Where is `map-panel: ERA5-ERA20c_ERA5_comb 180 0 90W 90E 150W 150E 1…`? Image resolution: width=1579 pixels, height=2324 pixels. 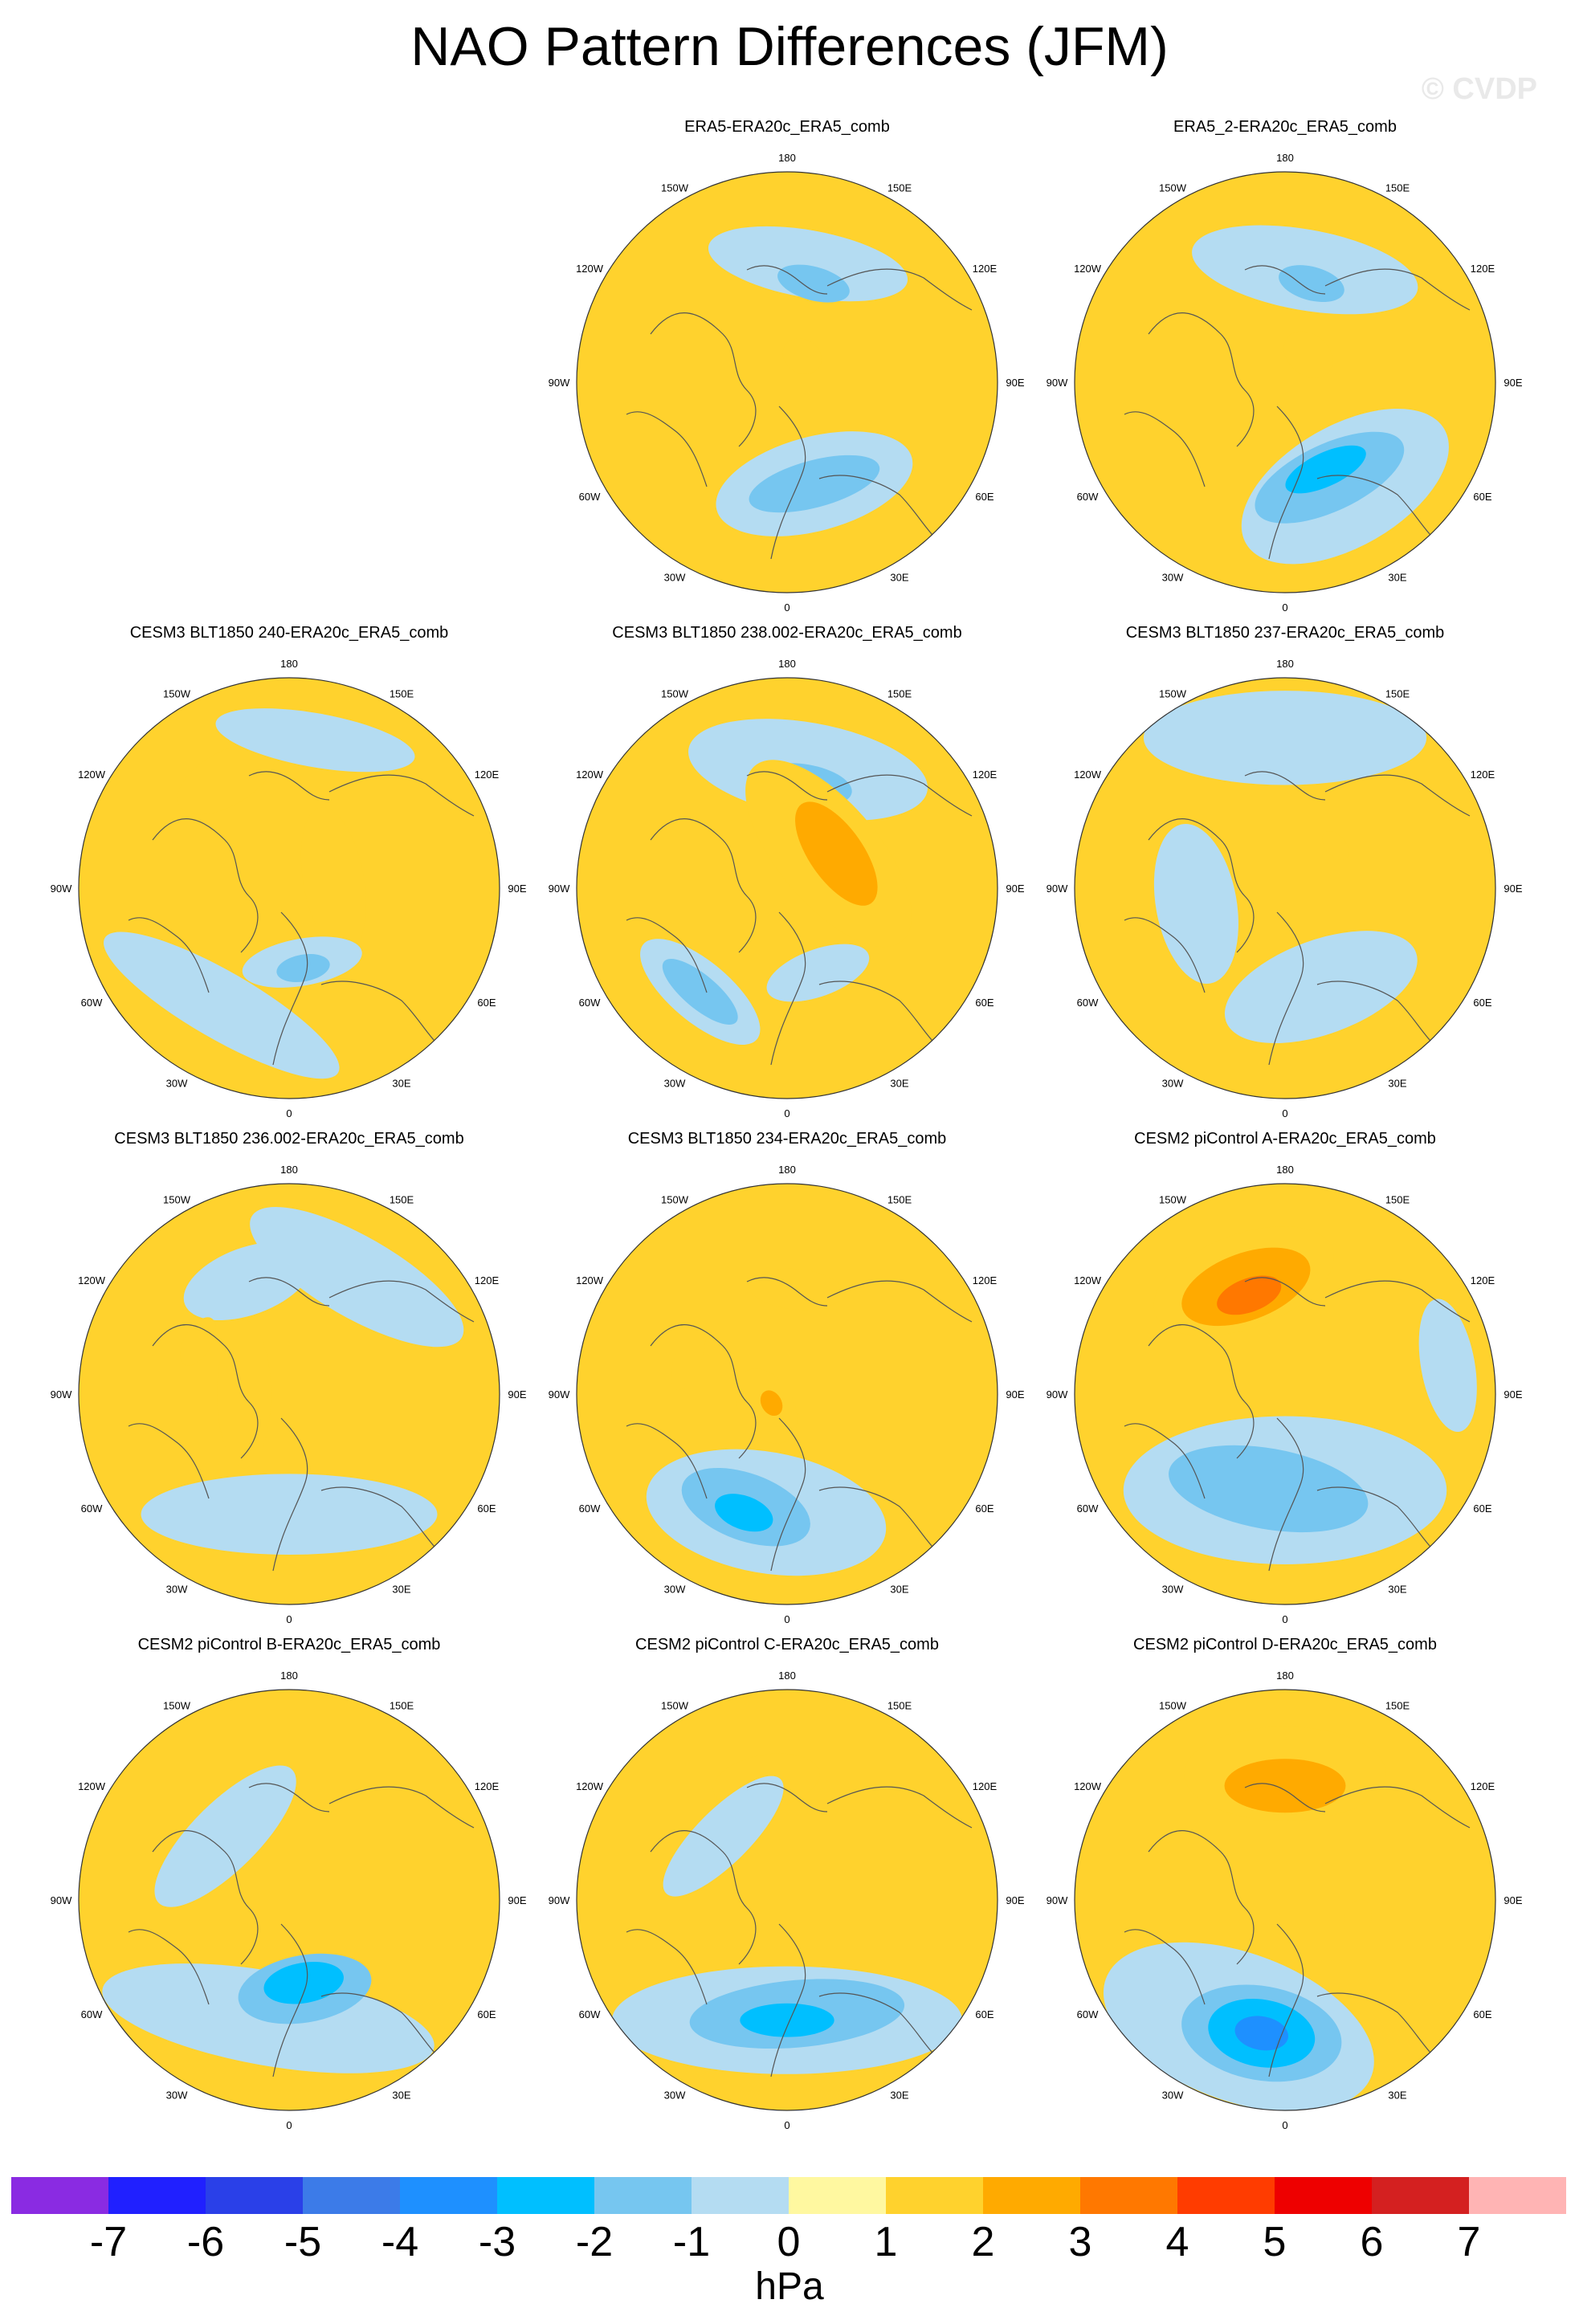 map-panel: ERA5-ERA20c_ERA5_comb 180 0 90W 90E 150W 150E 1… is located at coordinates (787, 368).